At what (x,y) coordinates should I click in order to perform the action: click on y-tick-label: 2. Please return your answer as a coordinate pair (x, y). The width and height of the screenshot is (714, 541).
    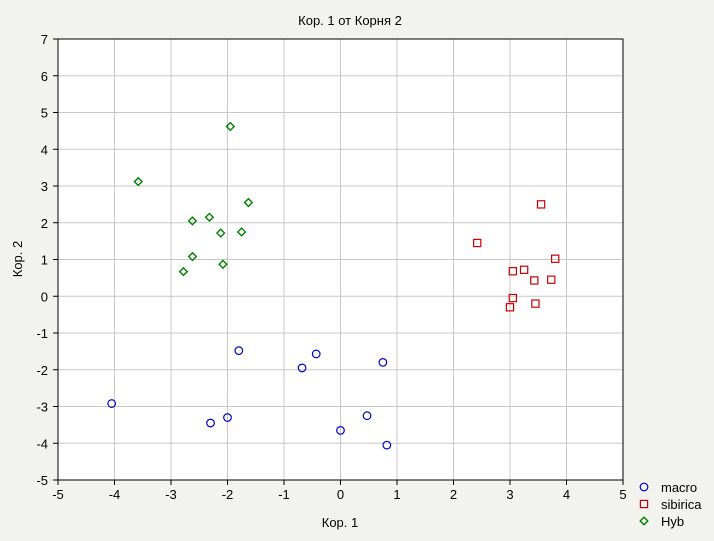
    Looking at the image, I should click on (44, 223).